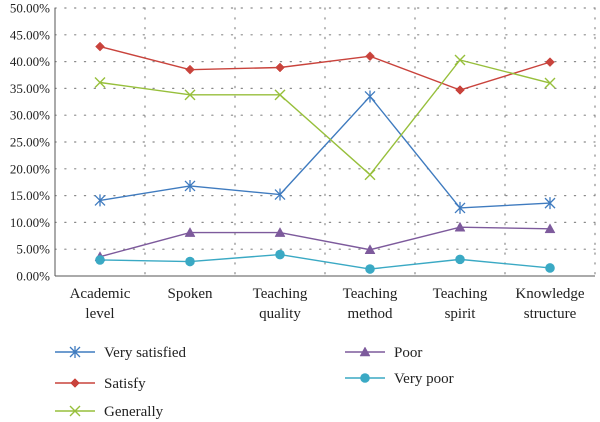 The image size is (600, 422). Describe the element at coordinates (460, 304) in the screenshot. I see `x-tick-label: Teaching spirit` at that location.